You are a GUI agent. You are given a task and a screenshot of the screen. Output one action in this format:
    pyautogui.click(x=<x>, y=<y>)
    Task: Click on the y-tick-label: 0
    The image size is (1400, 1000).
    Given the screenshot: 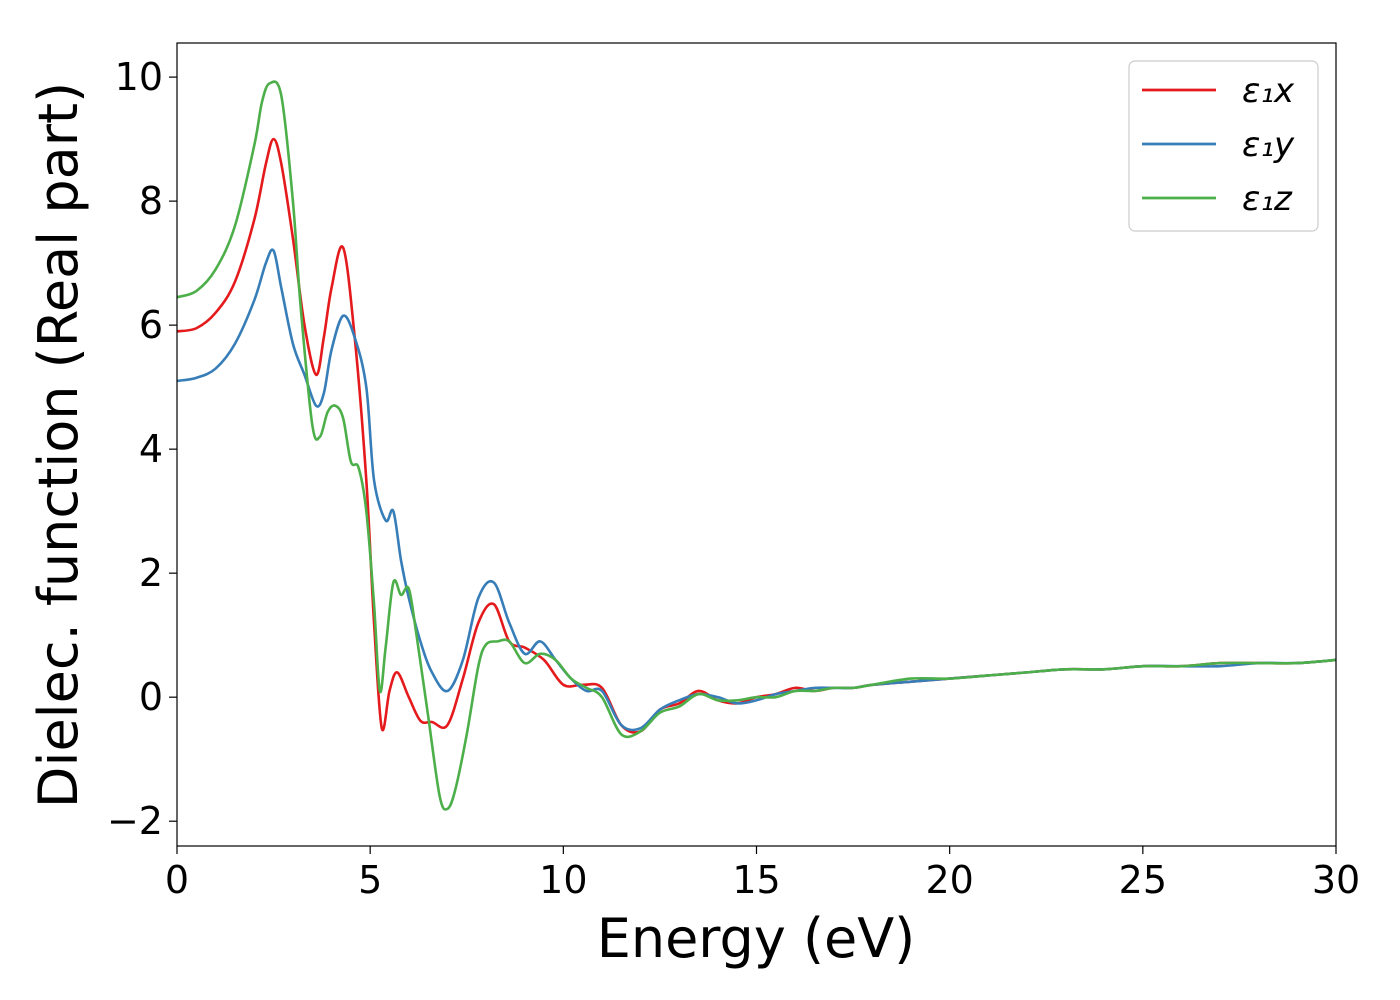 What is the action you would take?
    pyautogui.click(x=151, y=697)
    